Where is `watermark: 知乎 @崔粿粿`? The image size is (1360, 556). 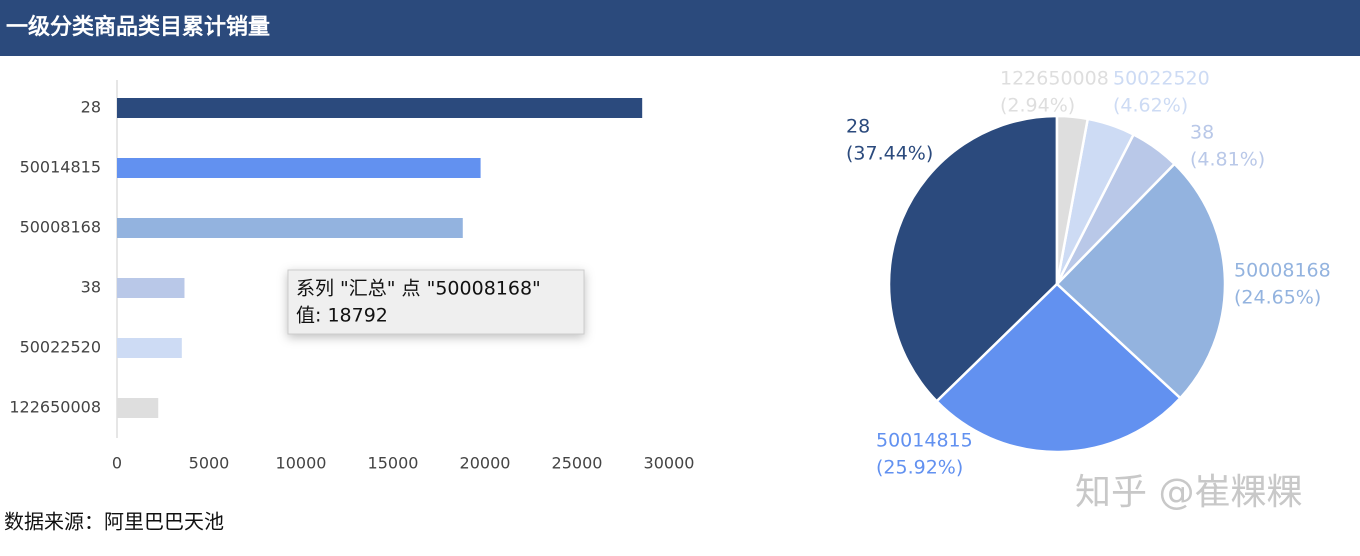
watermark: 知乎 @崔粿粿 is located at coordinates (1188, 492).